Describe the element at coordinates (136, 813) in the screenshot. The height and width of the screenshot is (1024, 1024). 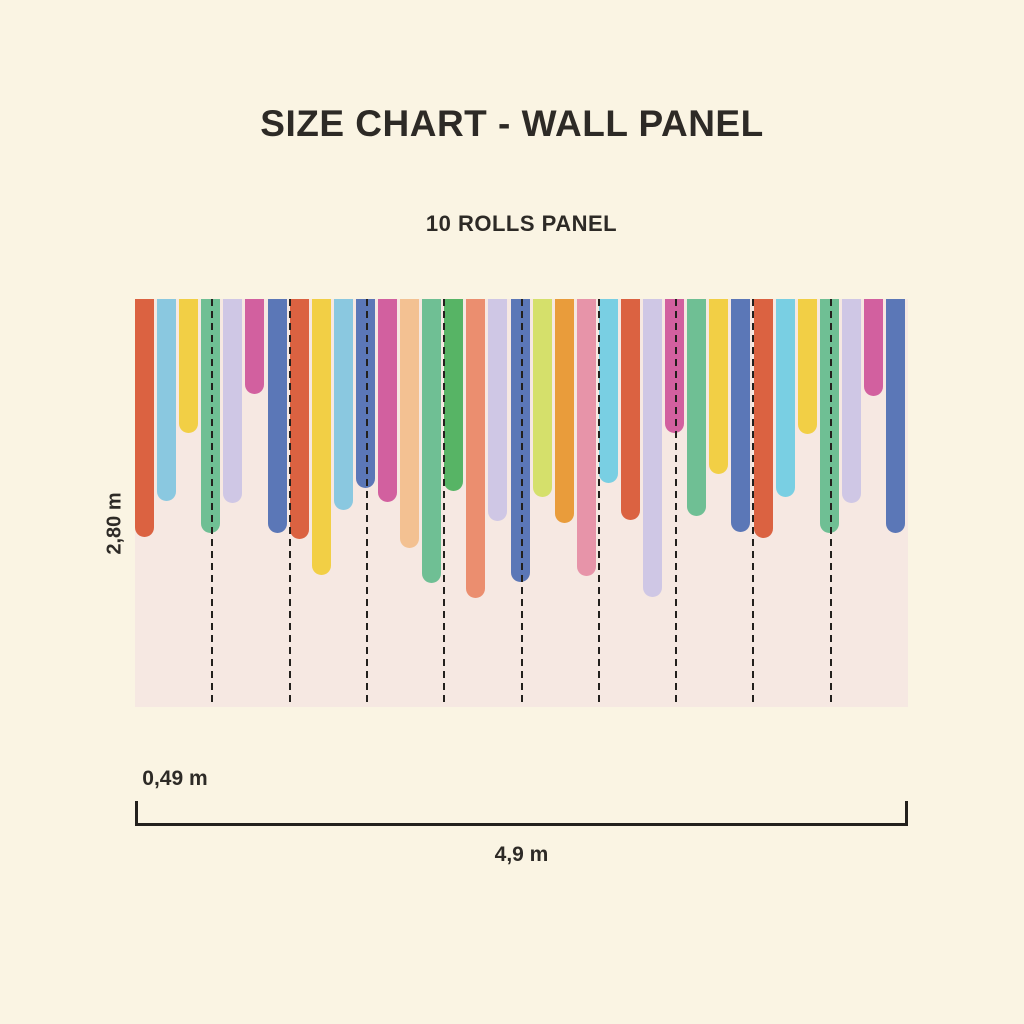
I see `width-dimension-tick-left` at that location.